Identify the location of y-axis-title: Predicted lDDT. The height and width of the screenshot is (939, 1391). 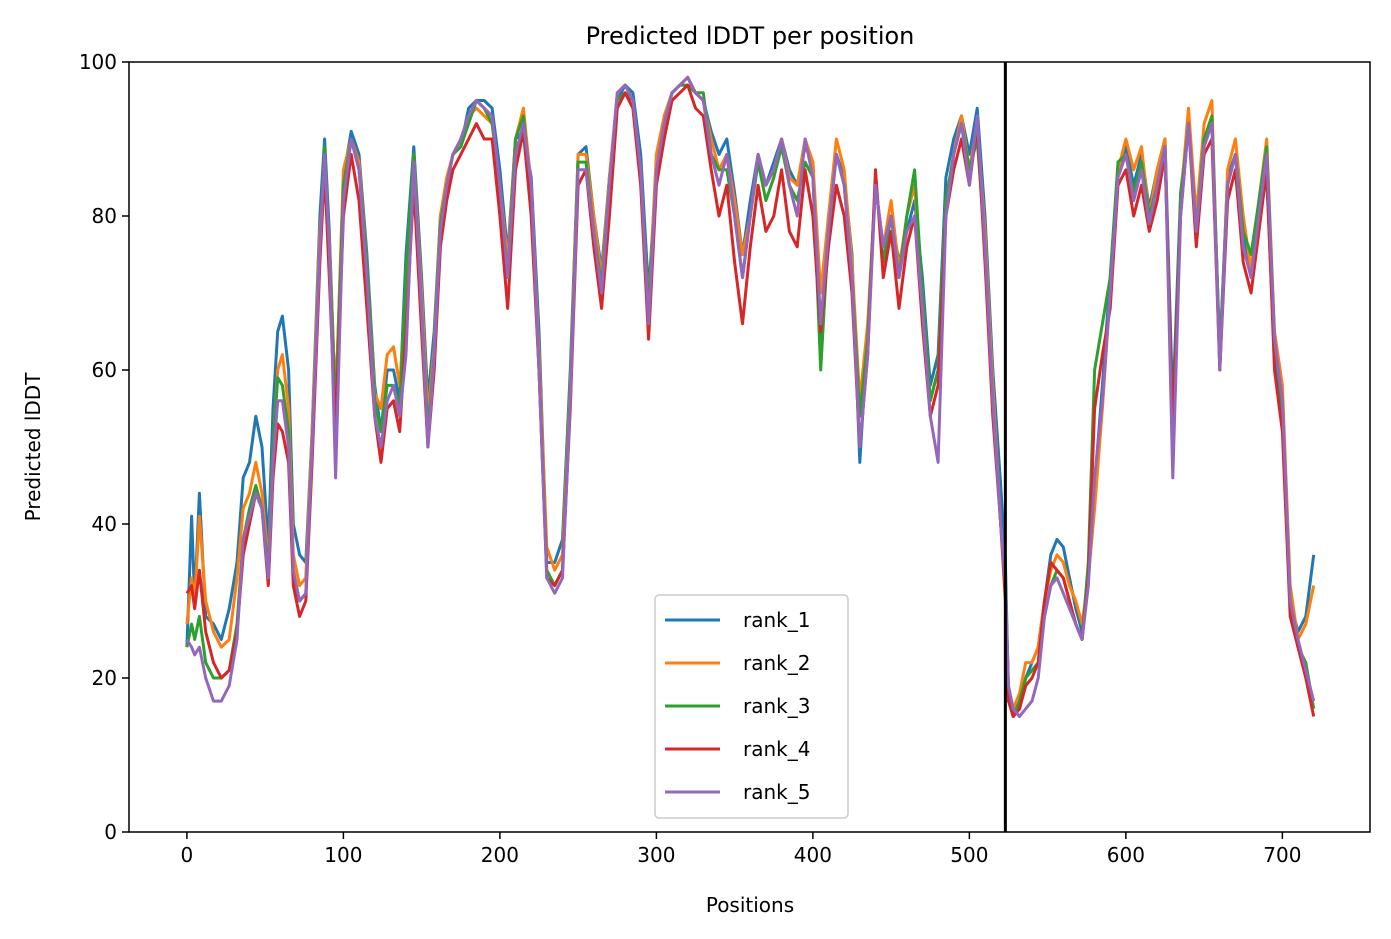
(33, 447).